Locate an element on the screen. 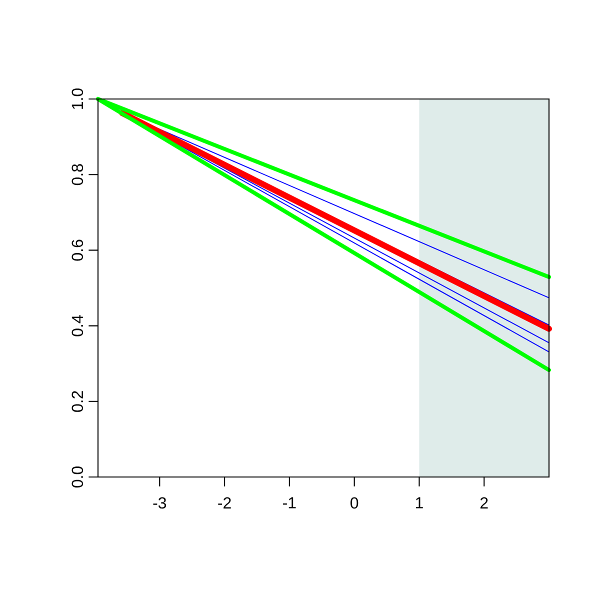 This screenshot has width=600, height=600. y-tick-label: 0.6 is located at coordinates (78, 250).